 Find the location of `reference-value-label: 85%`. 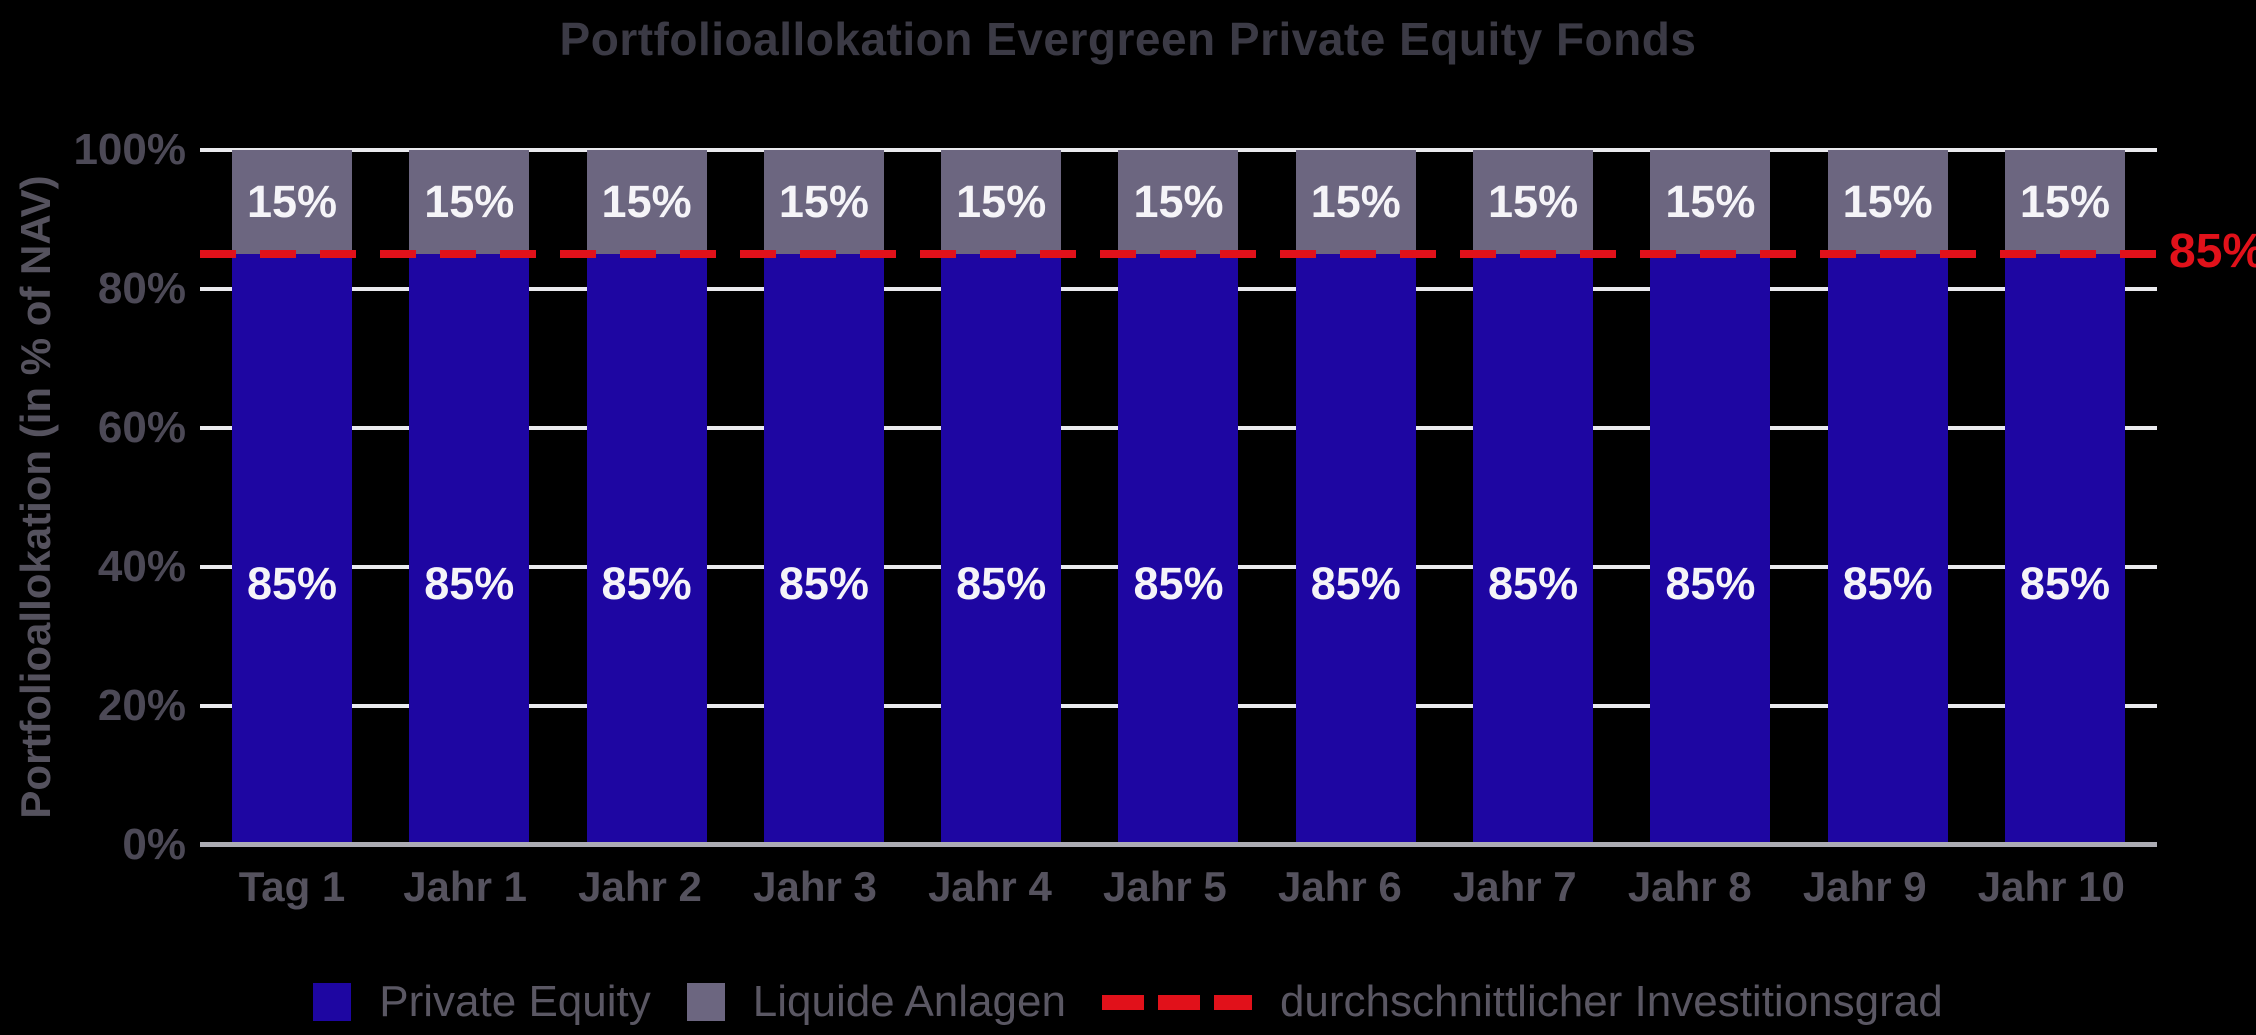

reference-value-label: 85% is located at coordinates (2212, 251).